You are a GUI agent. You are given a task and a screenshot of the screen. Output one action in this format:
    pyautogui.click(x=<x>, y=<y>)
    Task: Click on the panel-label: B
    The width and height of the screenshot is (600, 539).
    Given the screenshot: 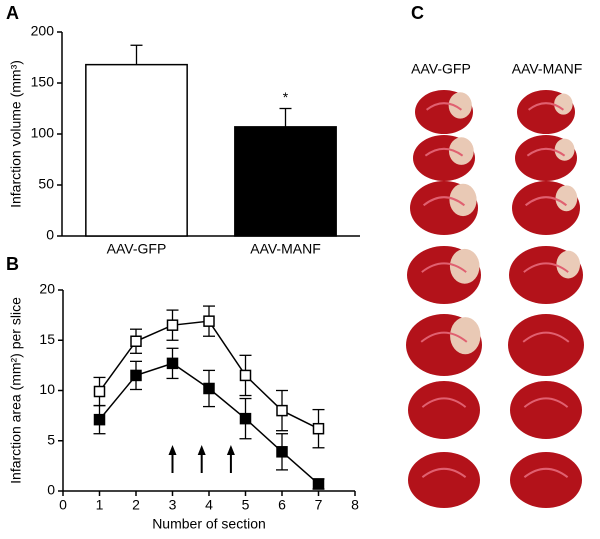 What is the action you would take?
    pyautogui.click(x=12, y=264)
    